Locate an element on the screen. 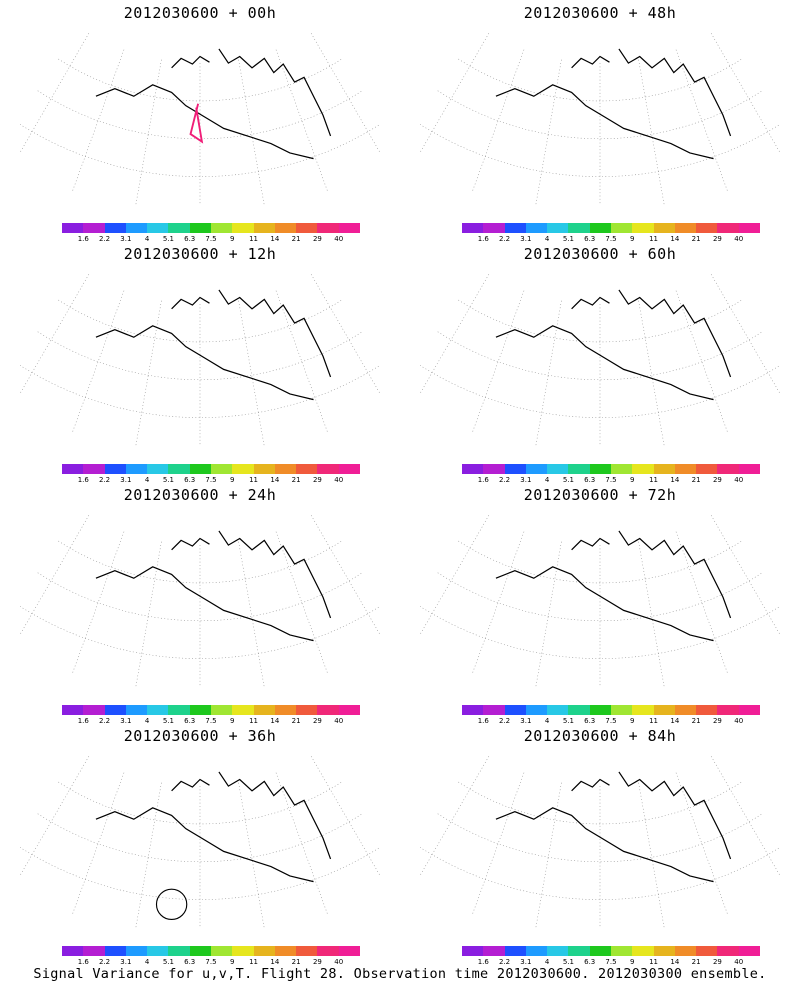  panel-title: 2012030600 + 24h is located at coordinates (200, 495).